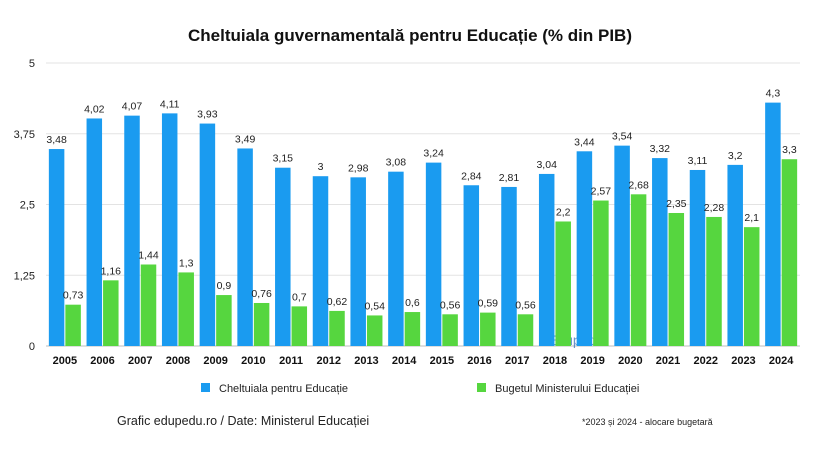  I want to click on data-label-cheltuiala: 3,54, so click(622, 137).